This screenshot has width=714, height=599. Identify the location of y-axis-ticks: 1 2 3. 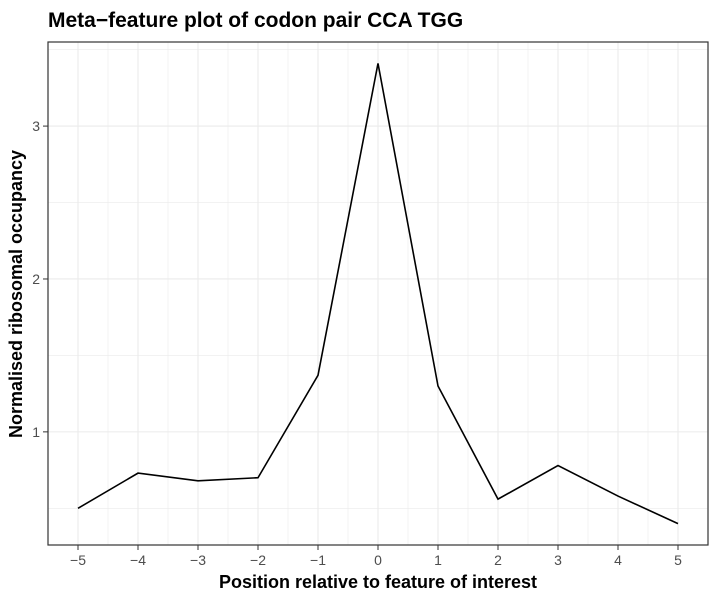
(40, 279).